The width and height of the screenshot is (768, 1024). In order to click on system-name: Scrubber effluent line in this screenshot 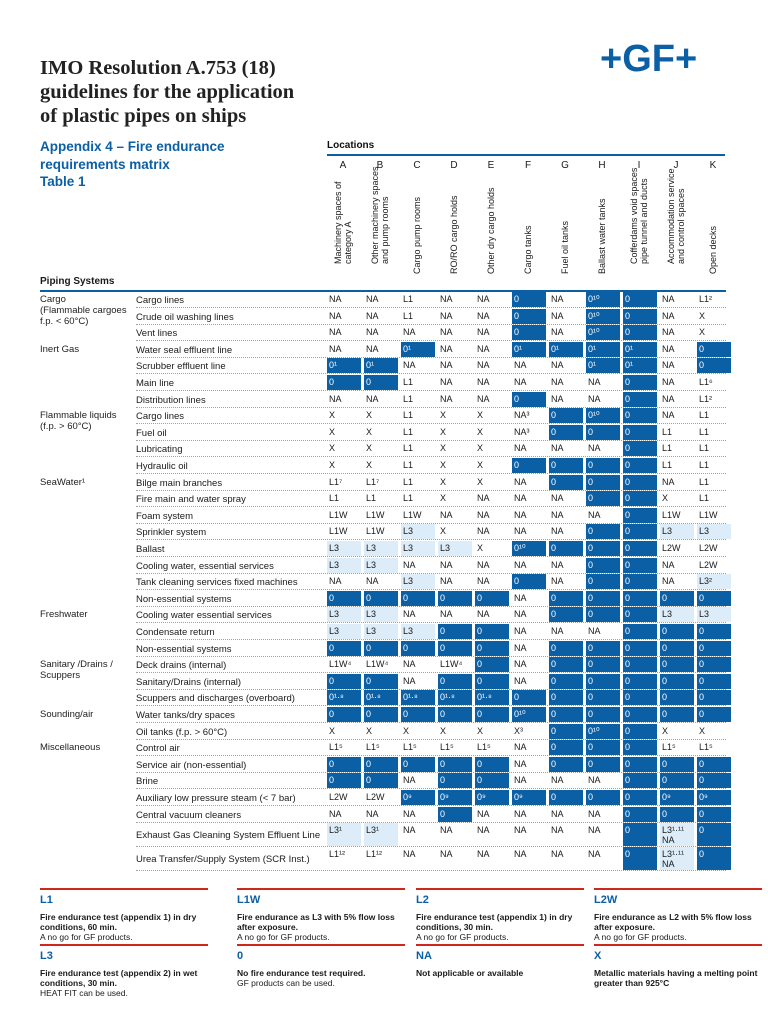, I will do `click(181, 367)`.